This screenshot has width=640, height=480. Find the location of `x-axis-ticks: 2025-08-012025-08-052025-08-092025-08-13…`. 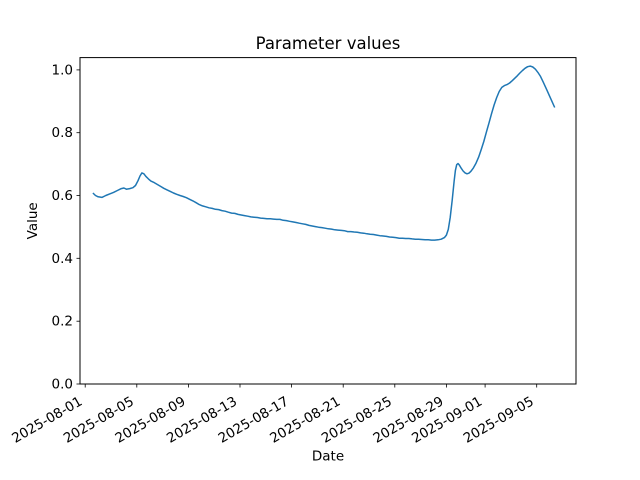

x-axis-ticks: 2025-08-012025-08-052025-08-092025-08-13… is located at coordinates (273, 415).